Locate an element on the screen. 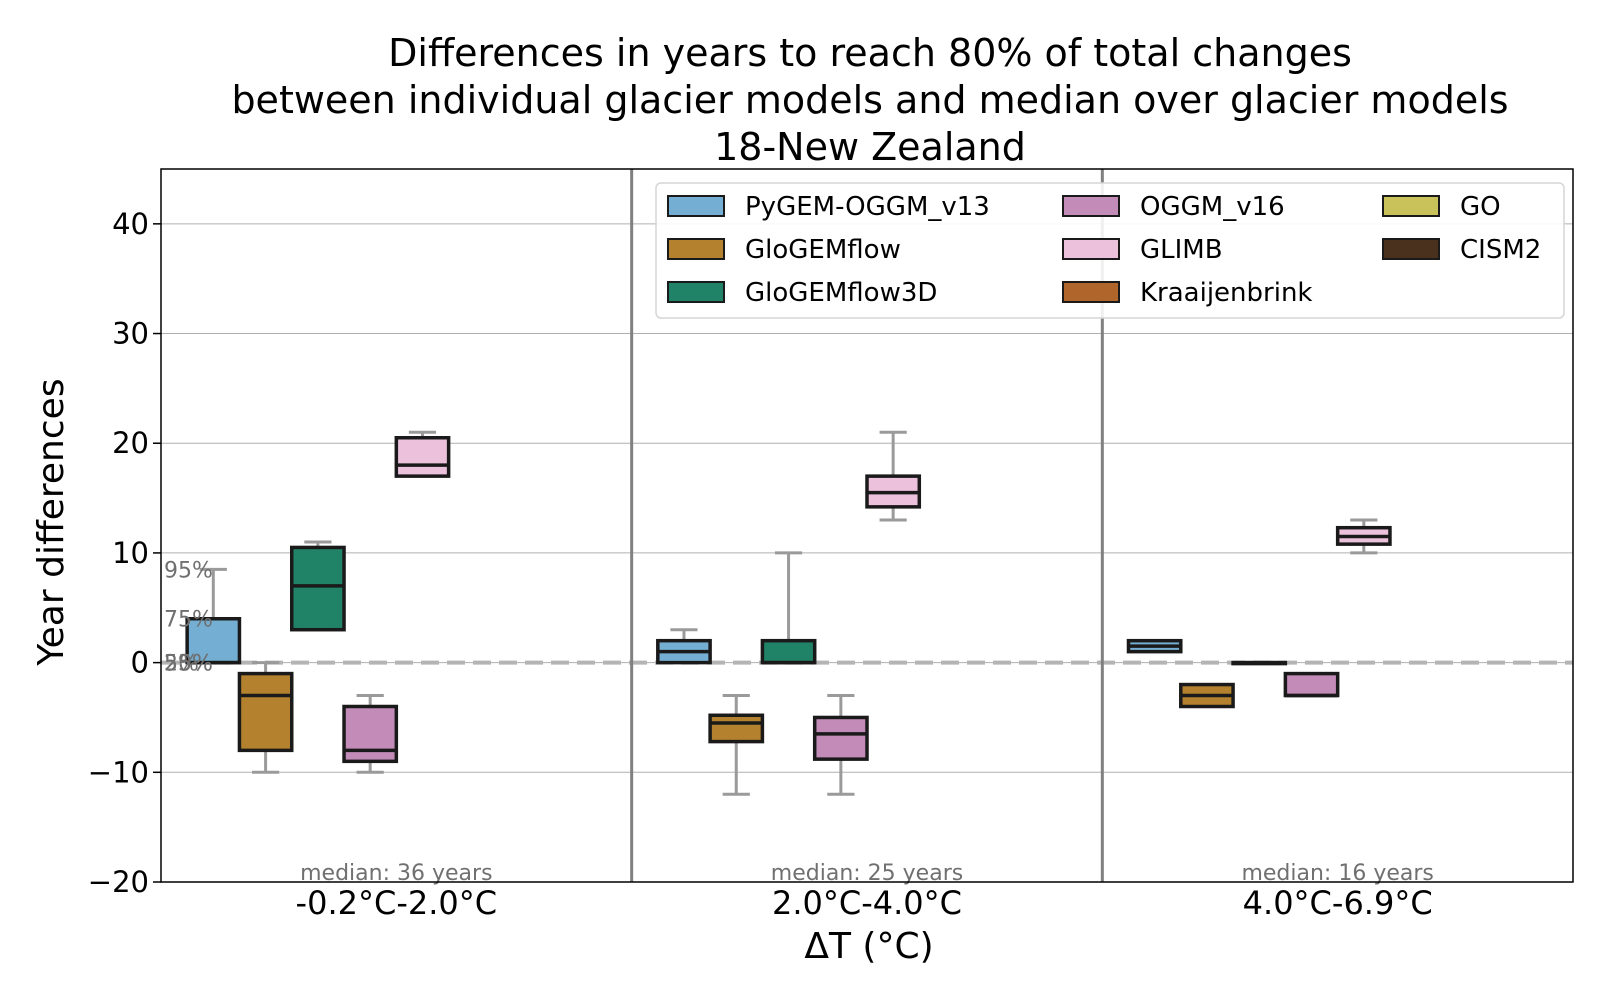 The width and height of the screenshot is (1600, 1000). y-tick-label: −20 is located at coordinates (118, 882).